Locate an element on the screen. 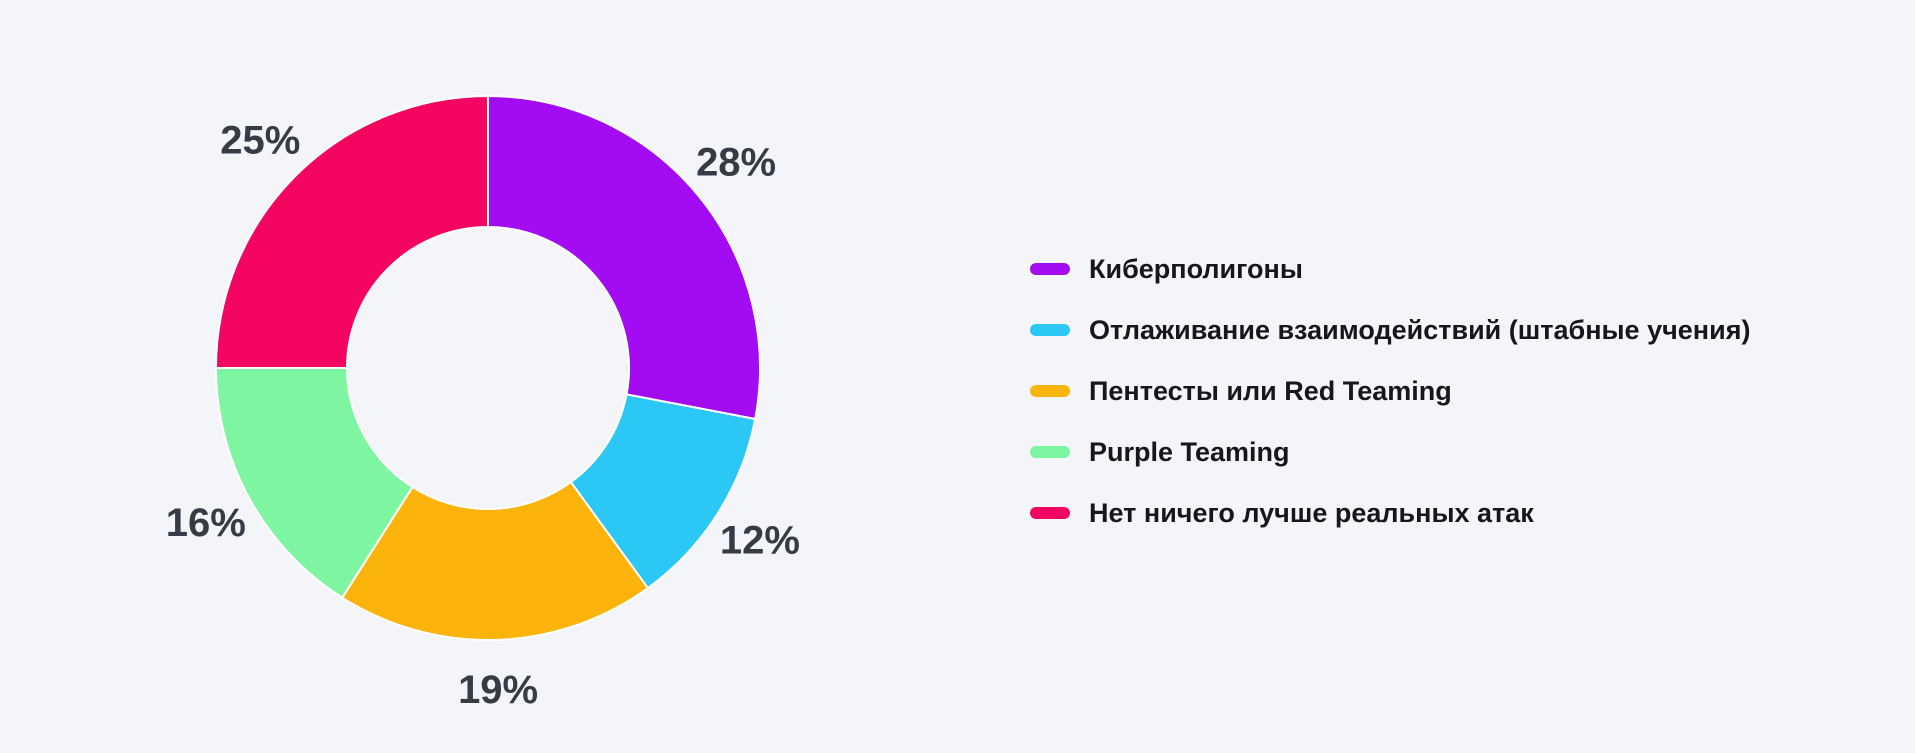 This screenshot has width=1915, height=753. legend-item-label: Пентесты или Red Teaming is located at coordinates (1270, 391).